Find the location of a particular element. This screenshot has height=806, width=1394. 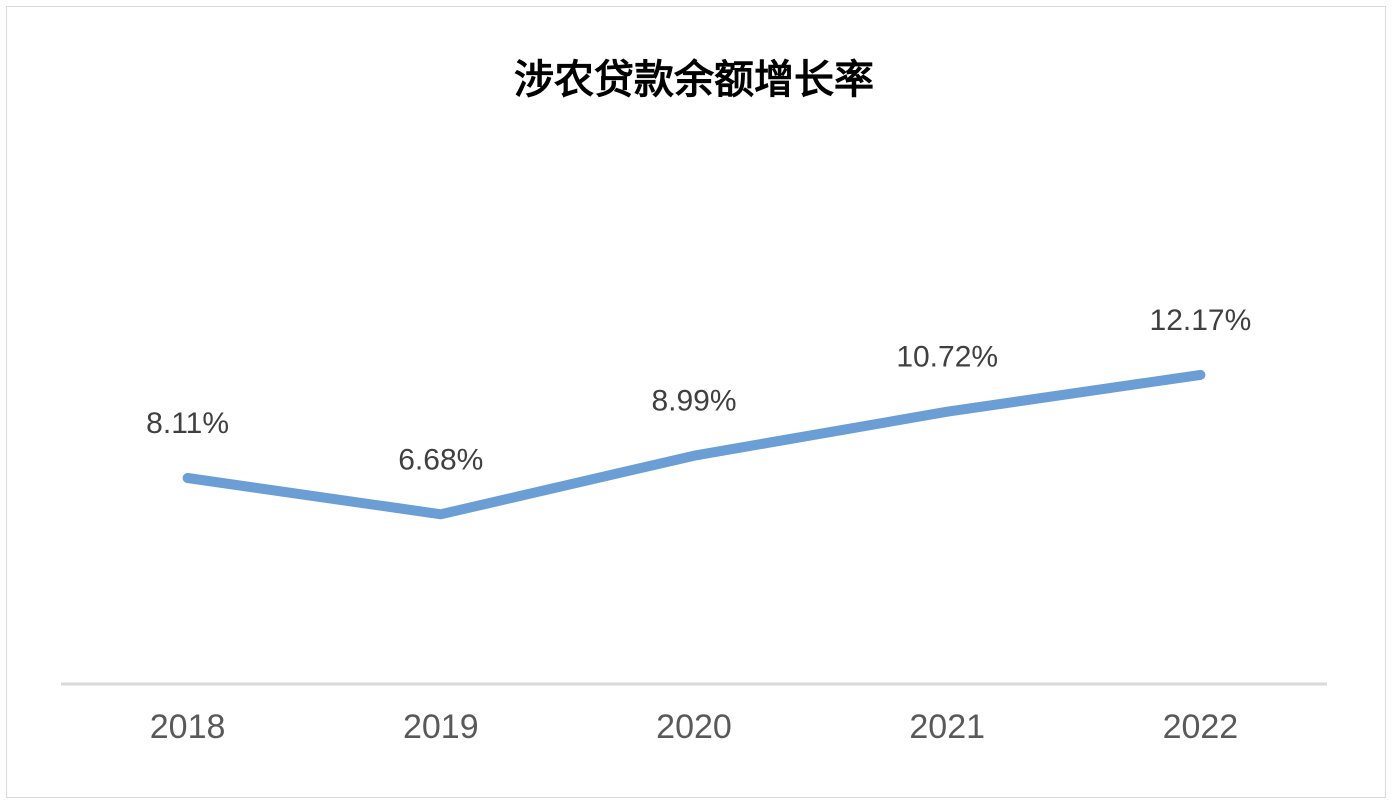

x-tick-label-2020: 2020 is located at coordinates (694, 727).